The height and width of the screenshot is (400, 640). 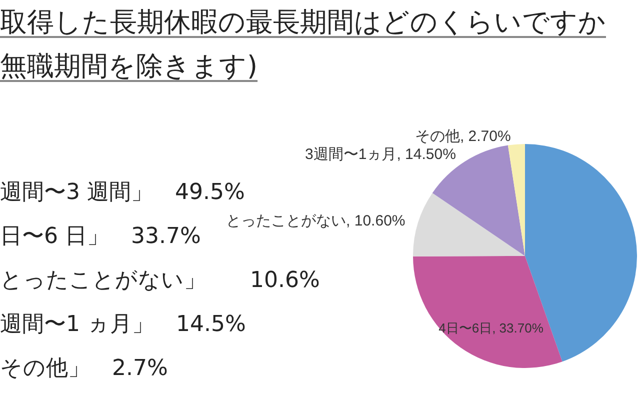 I want to click on slice-label: 3週間〜1ヵ月, 14.50%, so click(x=380, y=155).